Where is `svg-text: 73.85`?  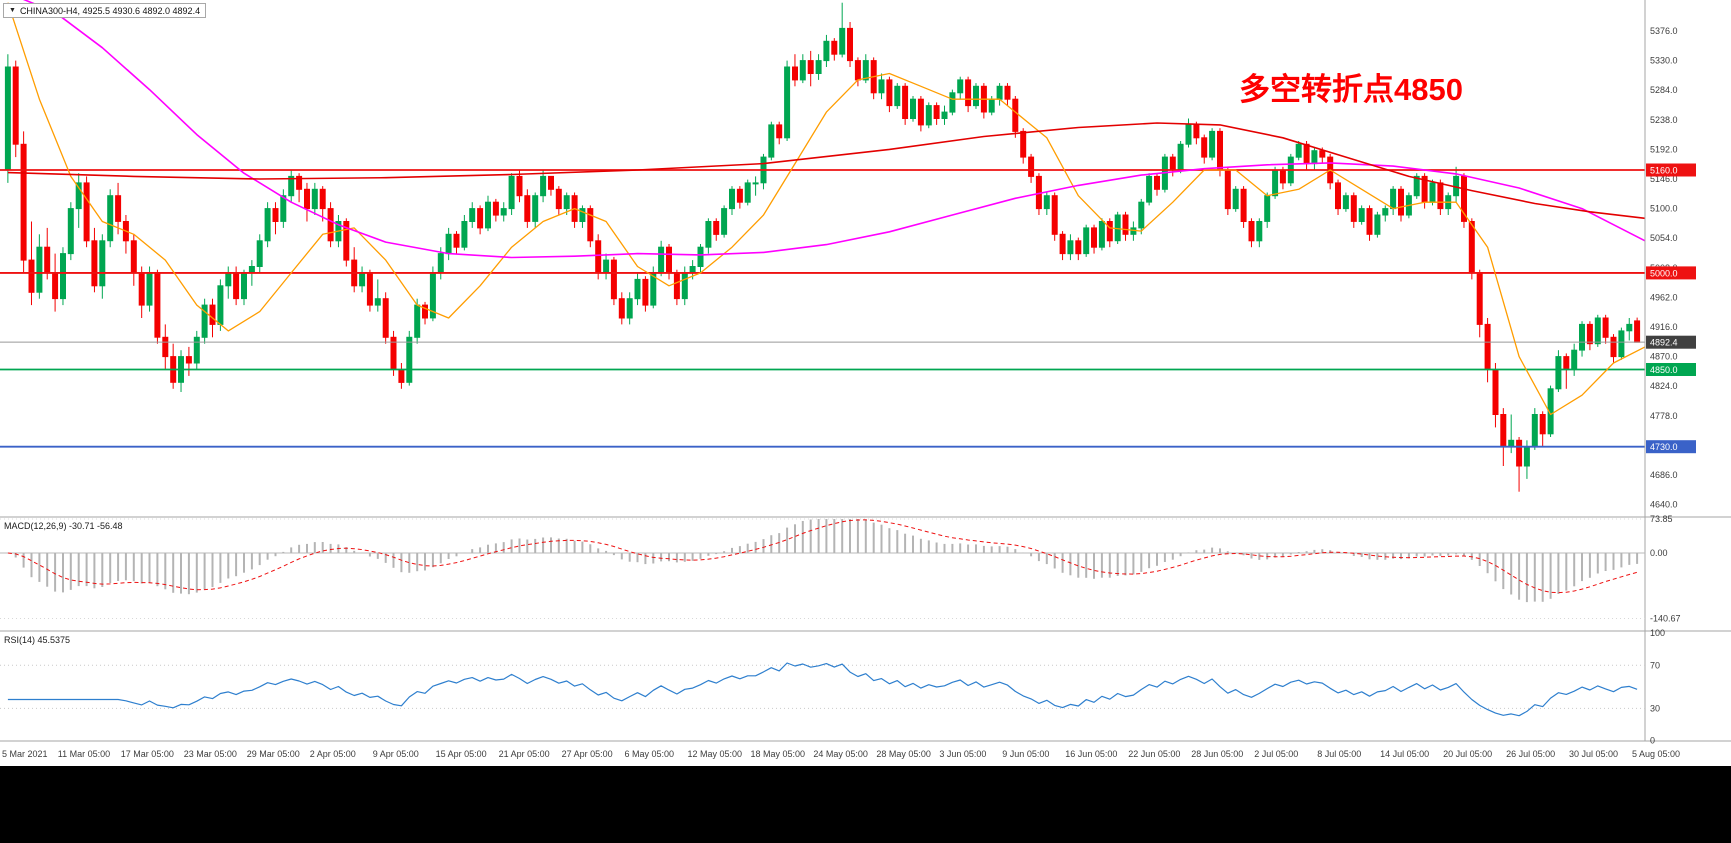
svg-text: 73.85 is located at coordinates (1661, 519).